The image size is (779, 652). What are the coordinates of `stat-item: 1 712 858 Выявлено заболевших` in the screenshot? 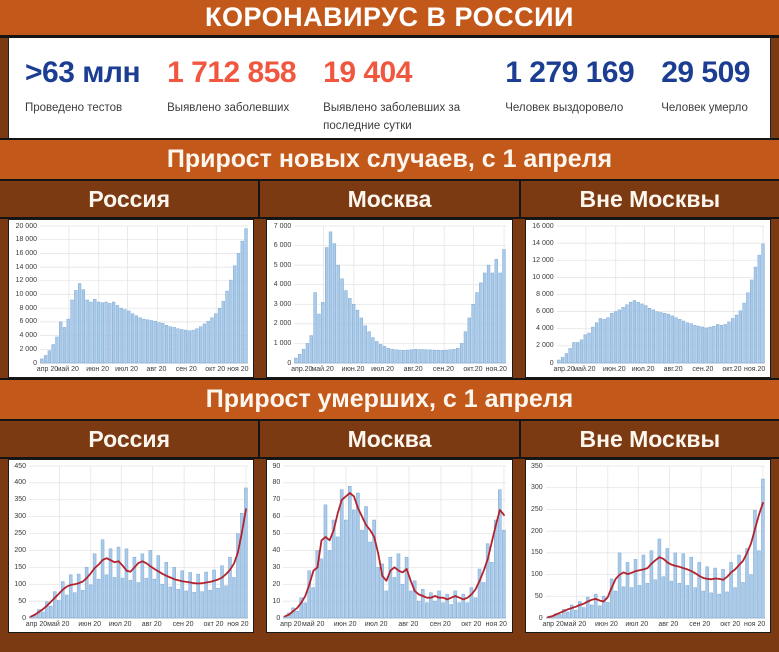 It's located at (231, 98).